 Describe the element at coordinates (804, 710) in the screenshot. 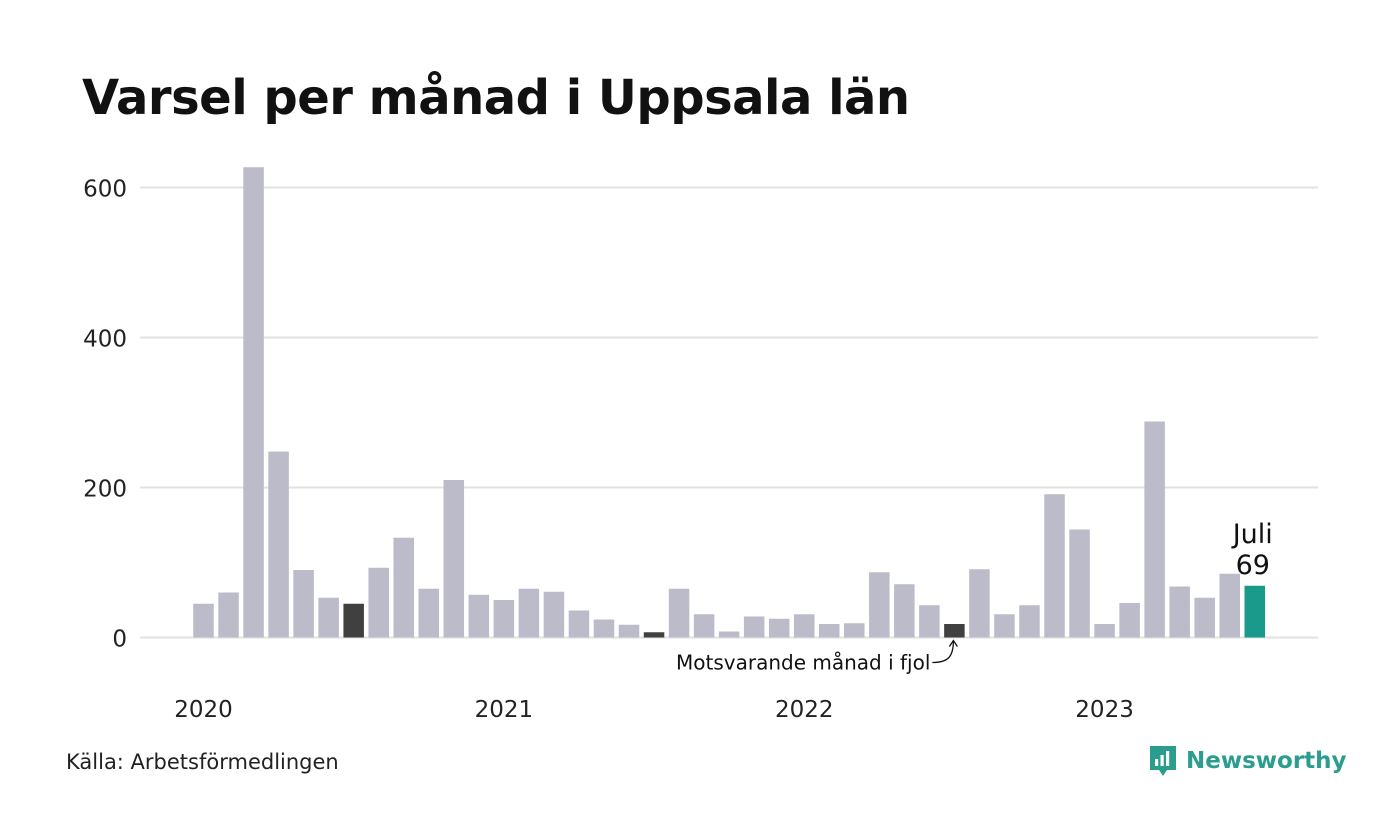

I see `x-tick-label: 2022` at that location.